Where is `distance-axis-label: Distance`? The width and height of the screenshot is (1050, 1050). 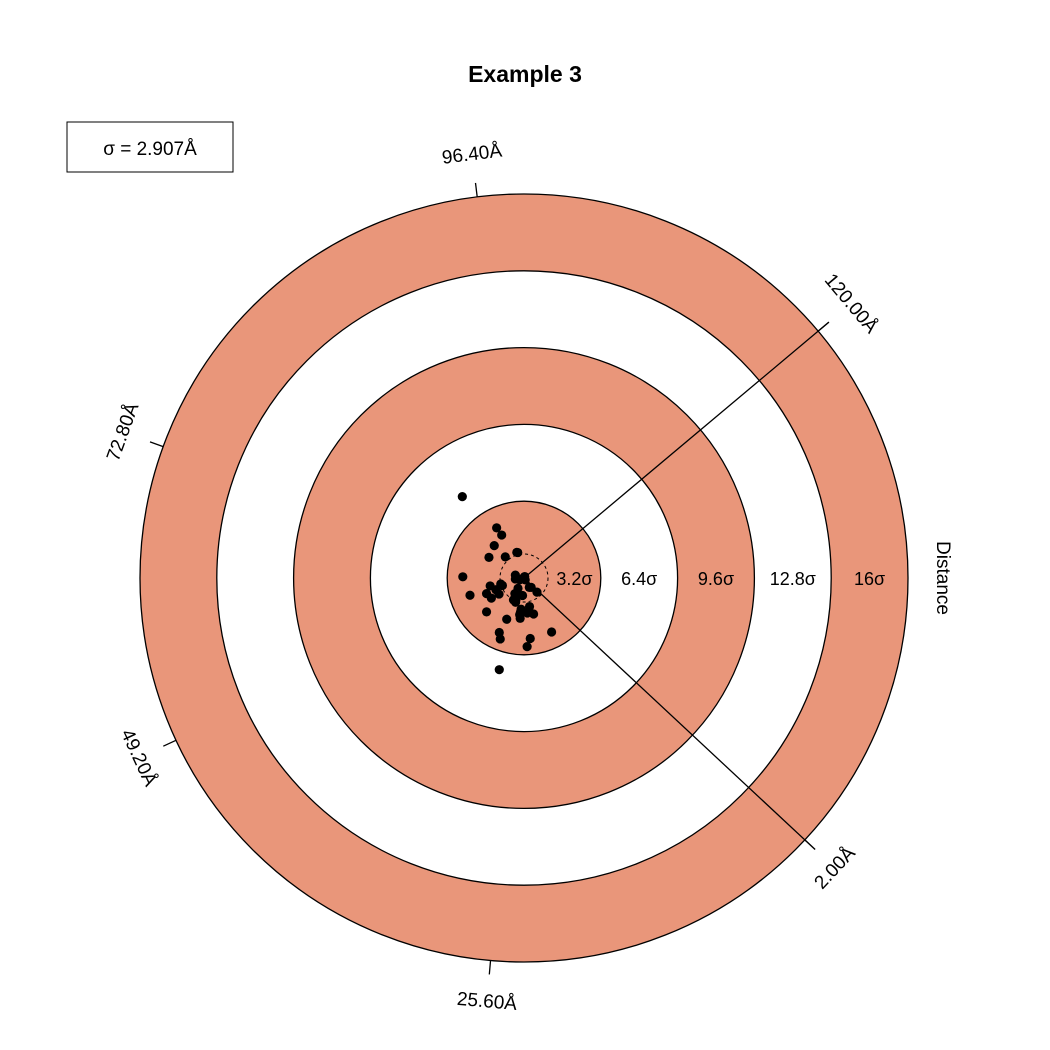 distance-axis-label: Distance is located at coordinates (942, 578).